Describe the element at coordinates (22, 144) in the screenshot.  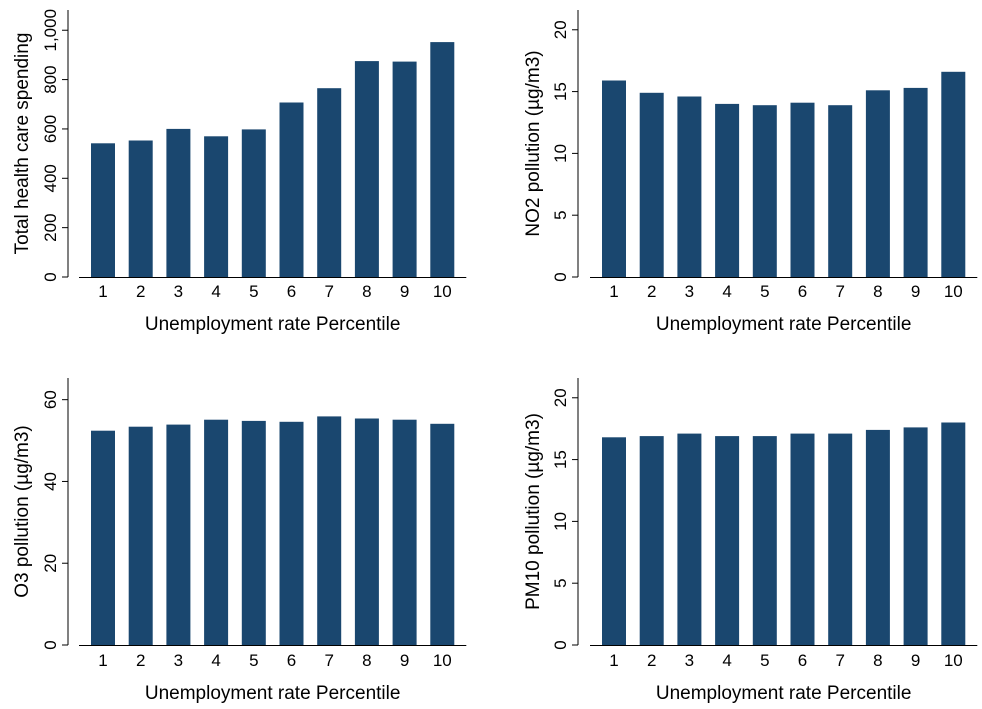
I see `y-axis-title: Total health care spending` at that location.